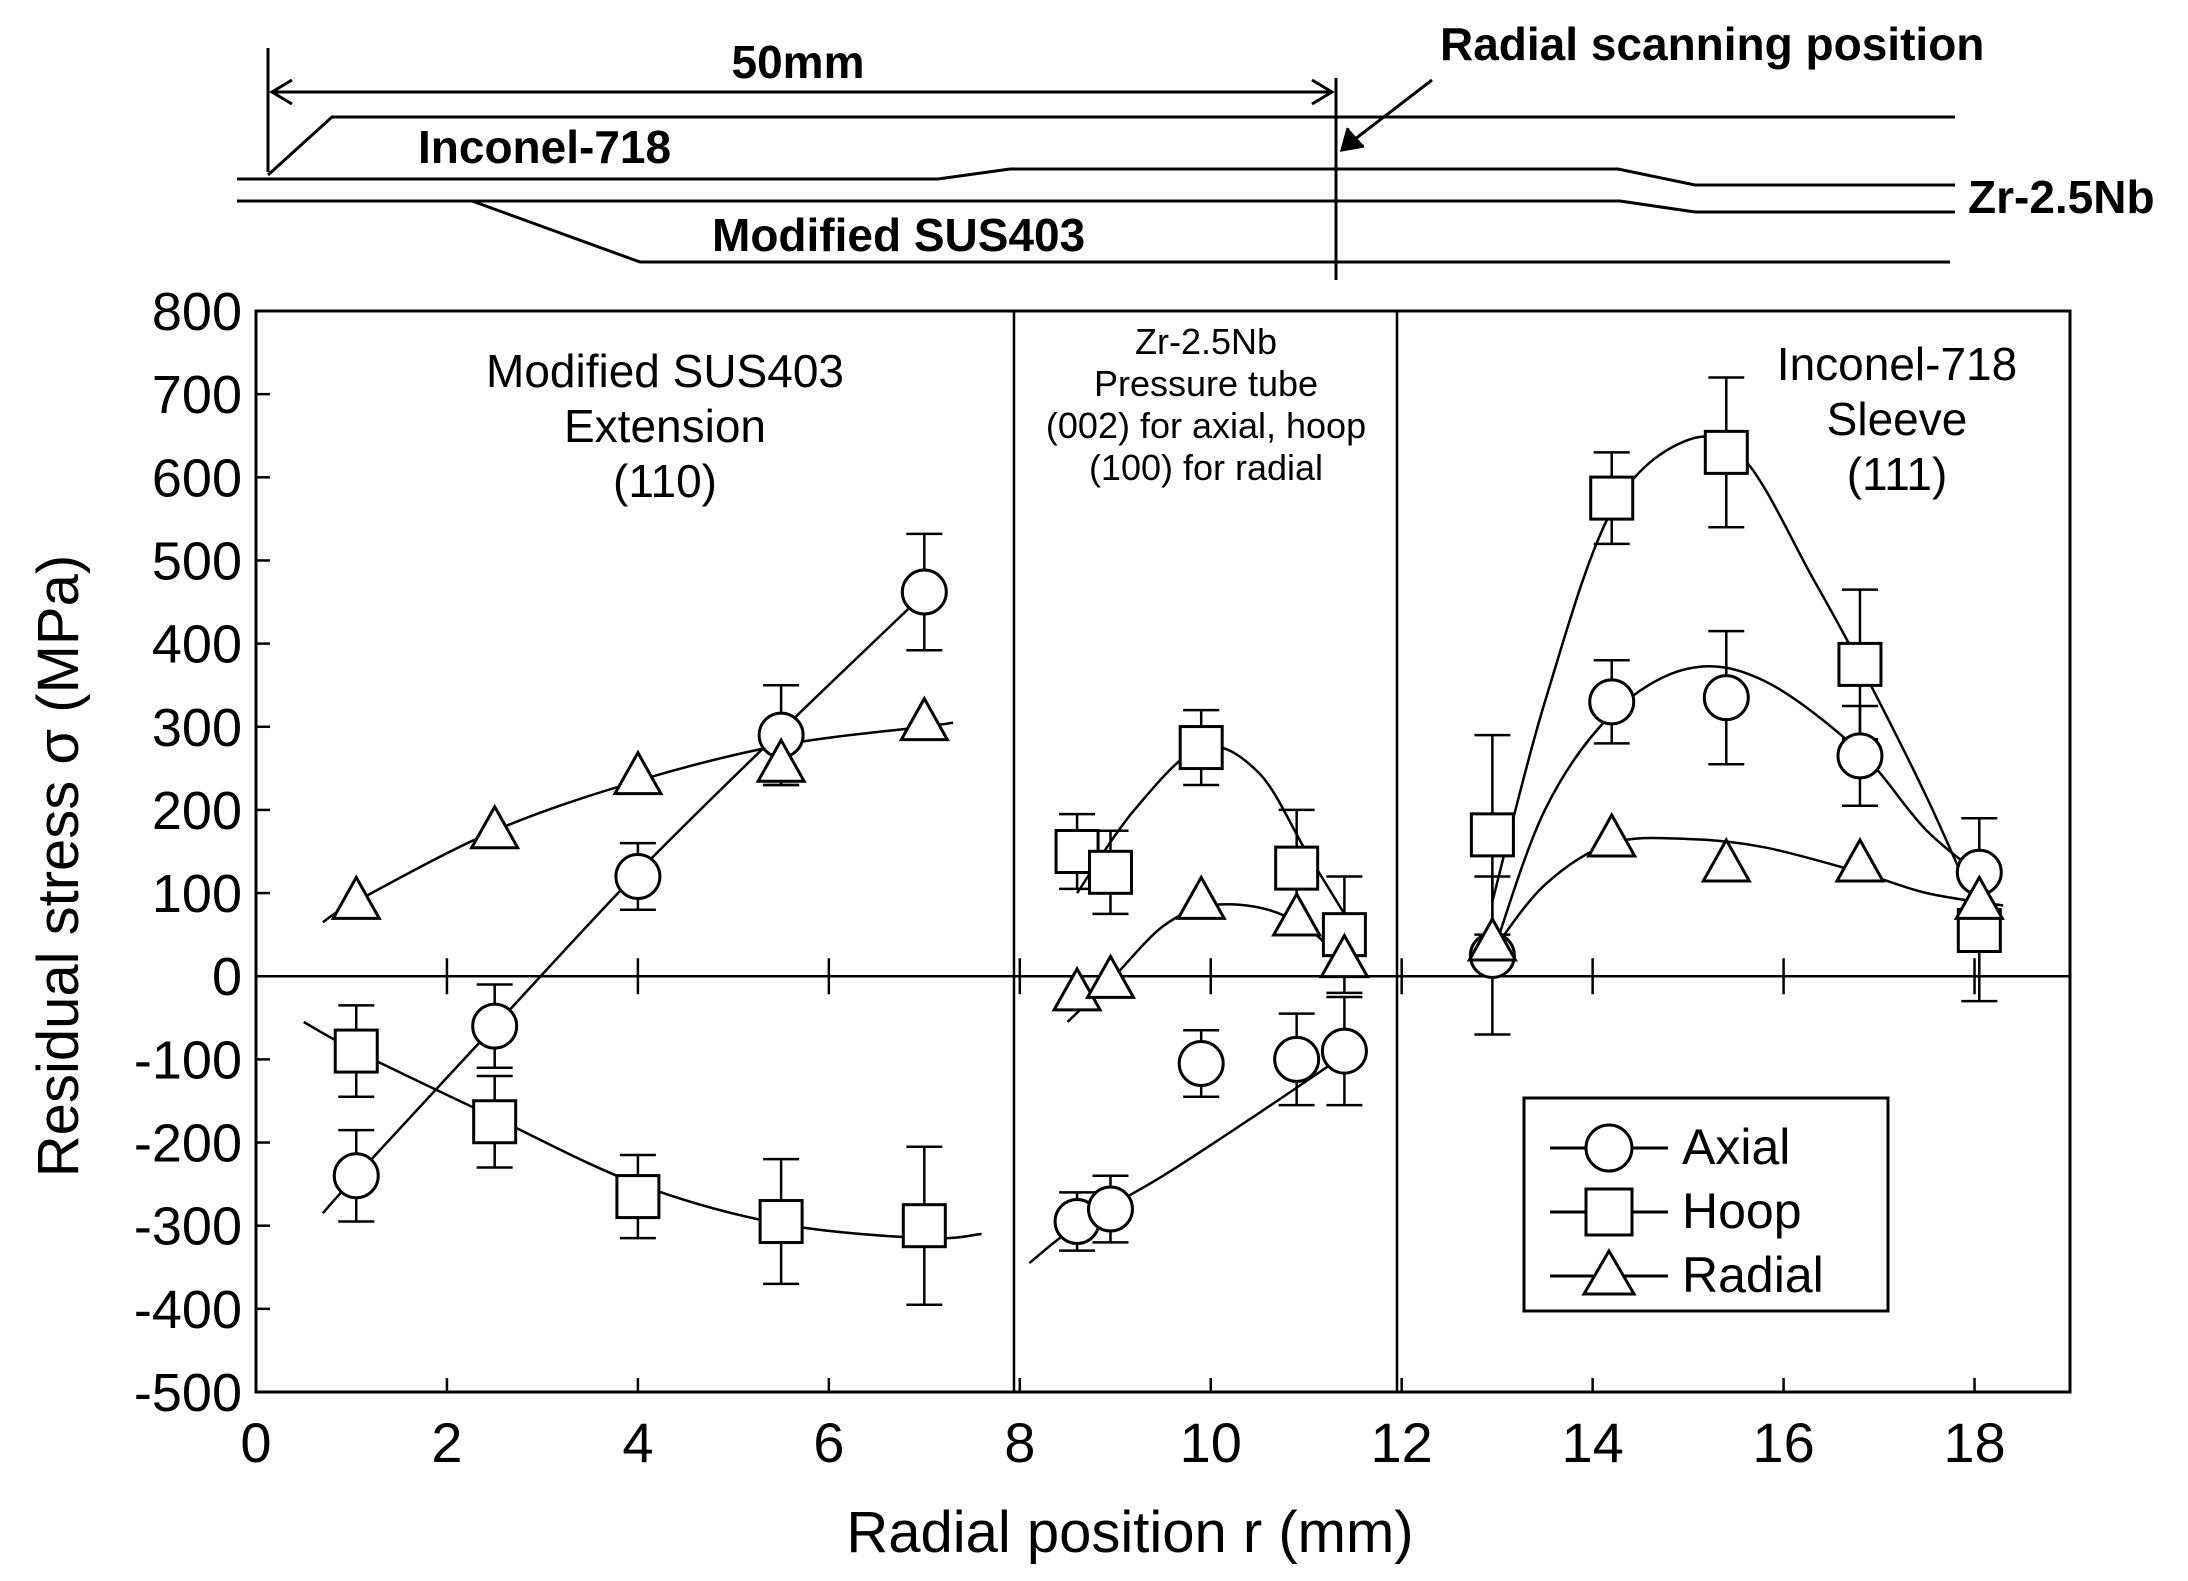 This screenshot has height=1581, width=2188. I want to click on inconel-outer-line, so click(1110, 146).